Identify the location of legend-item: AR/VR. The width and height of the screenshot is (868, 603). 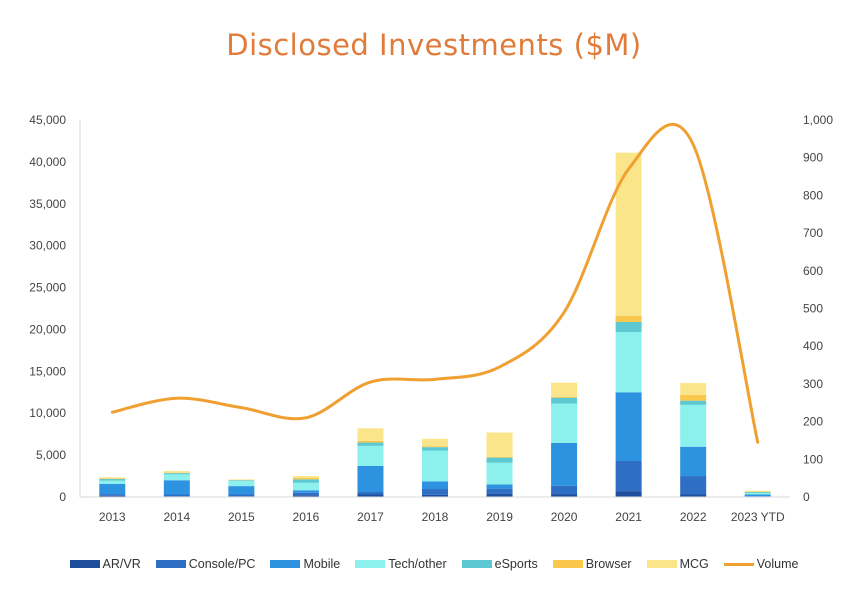
(105, 564).